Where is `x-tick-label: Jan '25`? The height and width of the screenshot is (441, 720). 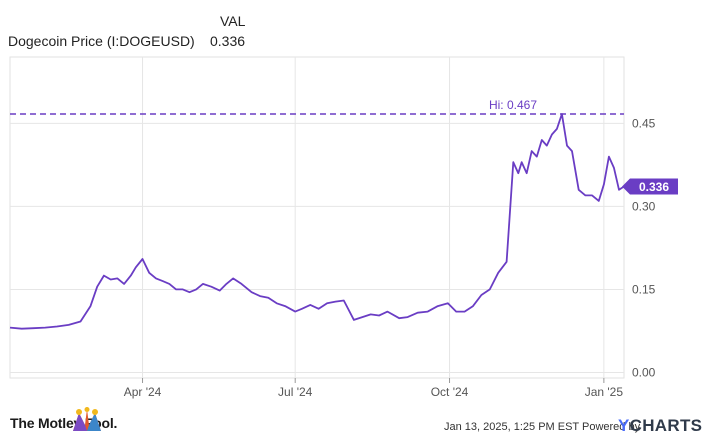
x-tick-label: Jan '25 is located at coordinates (604, 392).